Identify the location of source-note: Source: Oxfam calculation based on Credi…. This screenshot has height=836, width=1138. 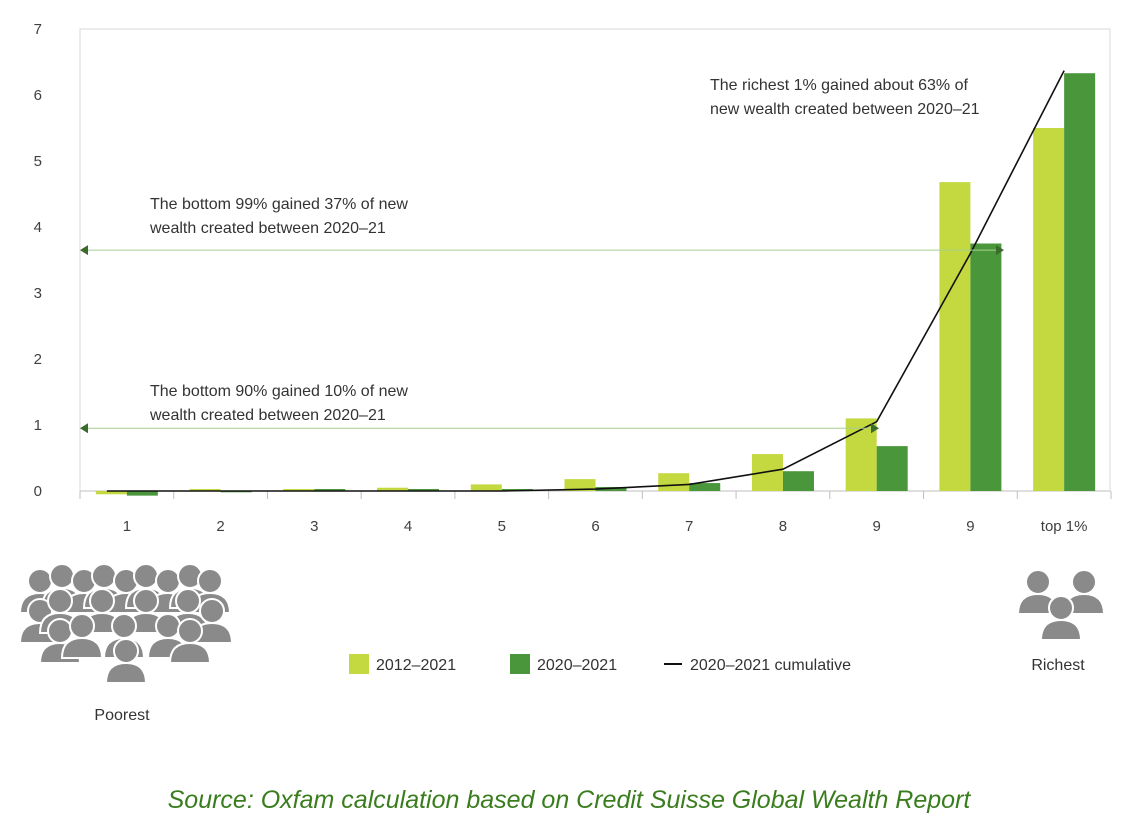
(569, 800).